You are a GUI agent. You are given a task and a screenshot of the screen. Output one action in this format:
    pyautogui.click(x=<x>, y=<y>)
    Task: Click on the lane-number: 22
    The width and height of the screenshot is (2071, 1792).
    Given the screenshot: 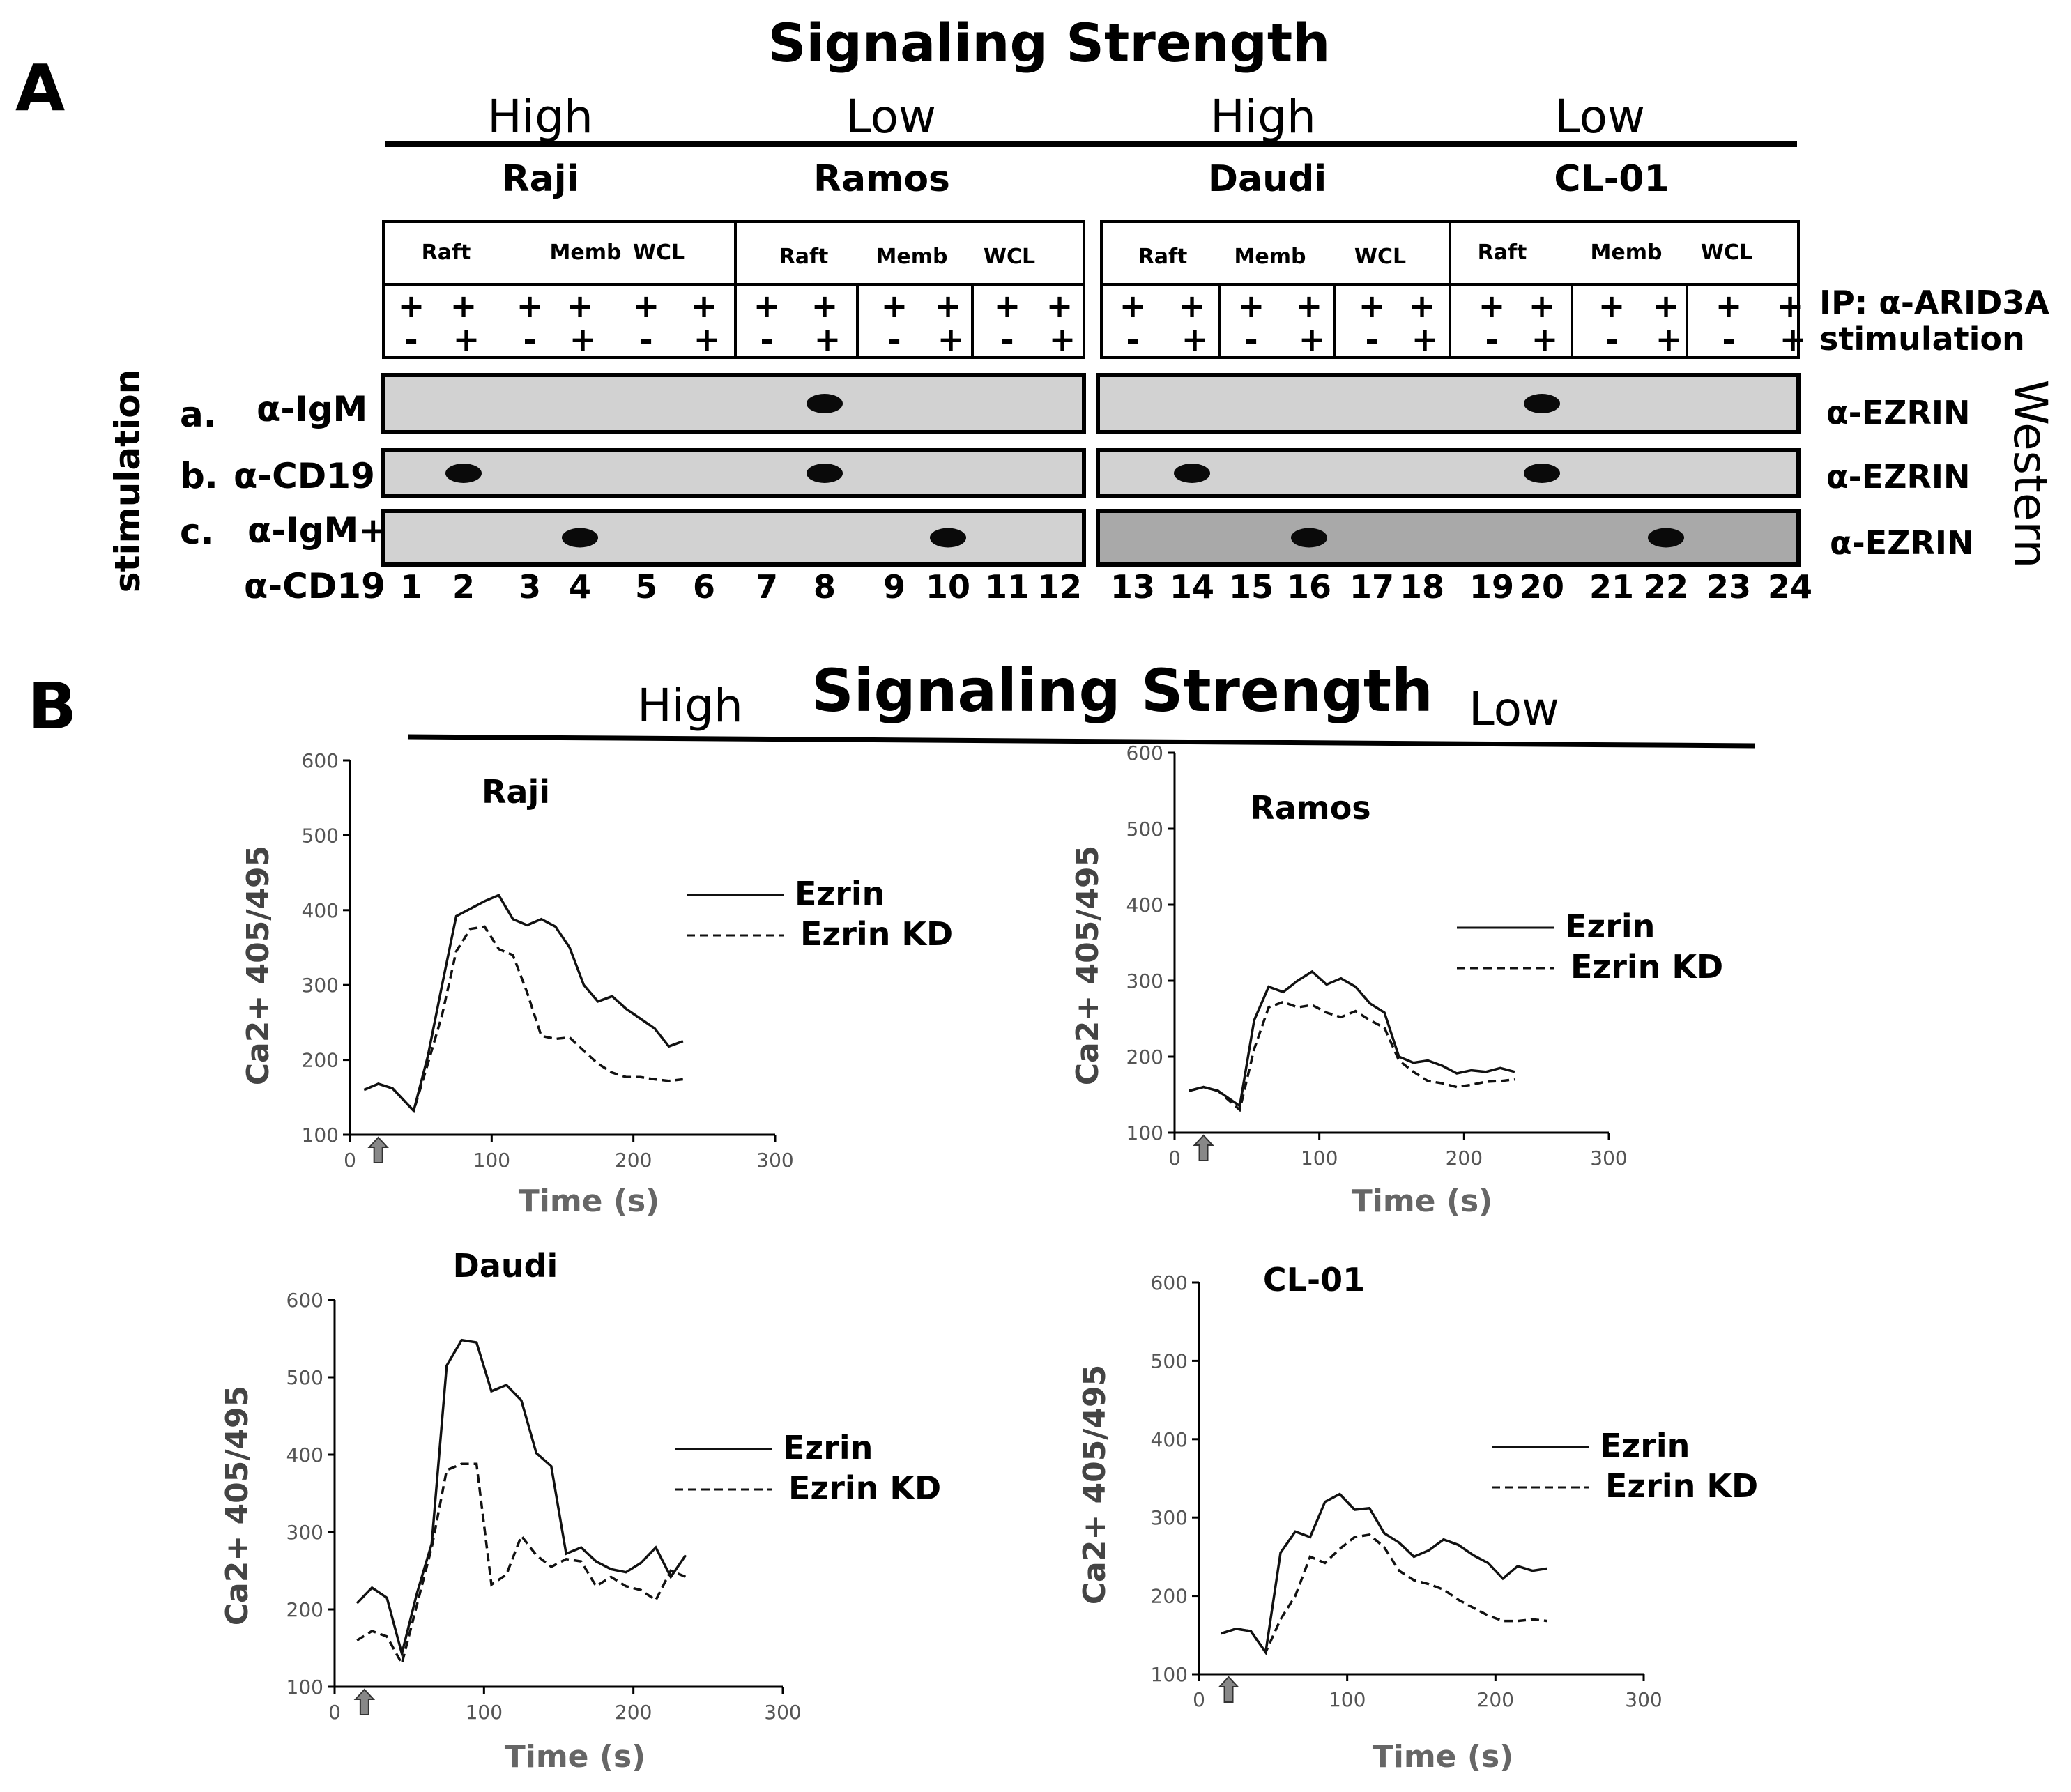 What is the action you would take?
    pyautogui.click(x=1666, y=587)
    